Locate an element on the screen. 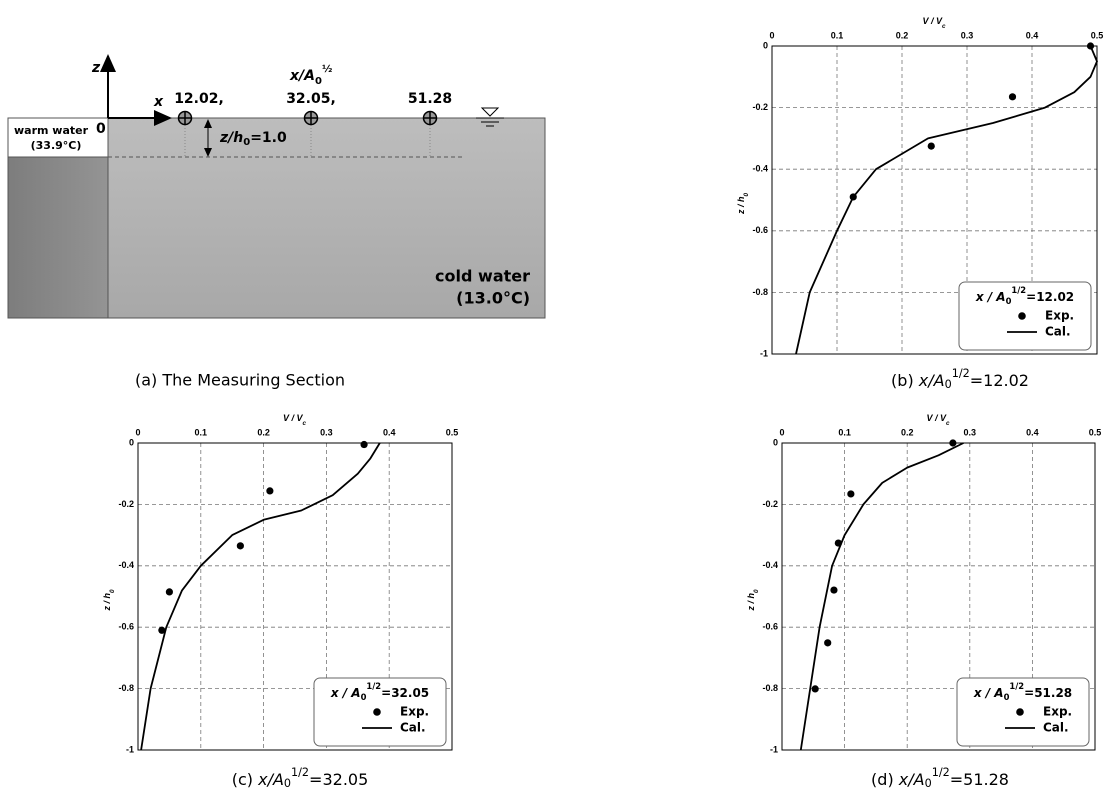 The width and height of the screenshot is (1104, 795). station-value: 12.02, is located at coordinates (199, 99).